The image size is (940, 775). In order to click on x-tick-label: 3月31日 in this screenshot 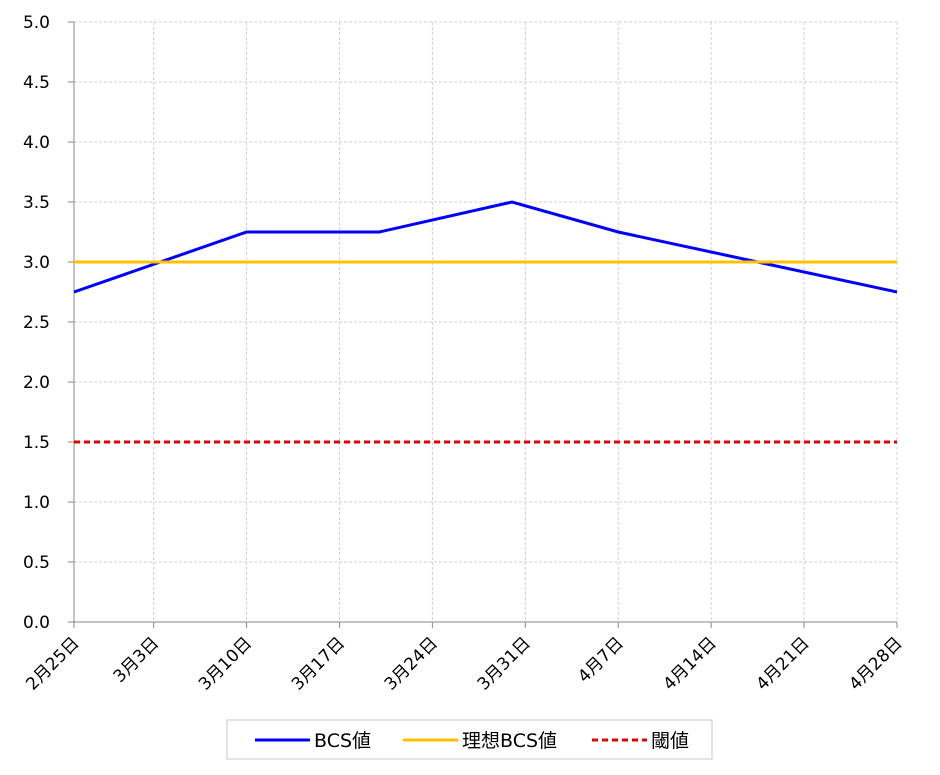, I will do `click(504, 663)`.